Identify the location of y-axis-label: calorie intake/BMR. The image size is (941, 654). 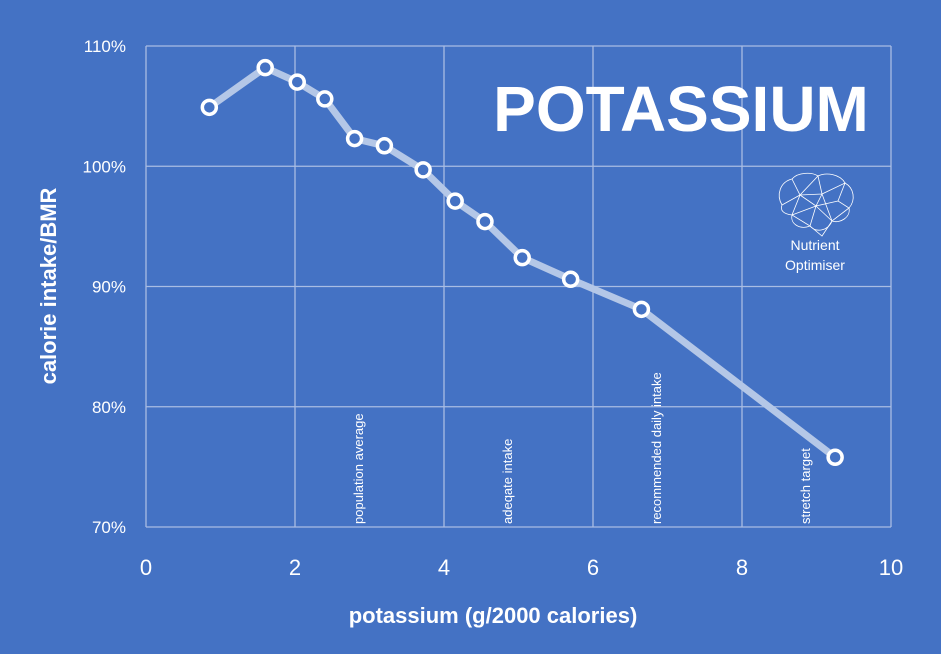
(48, 285).